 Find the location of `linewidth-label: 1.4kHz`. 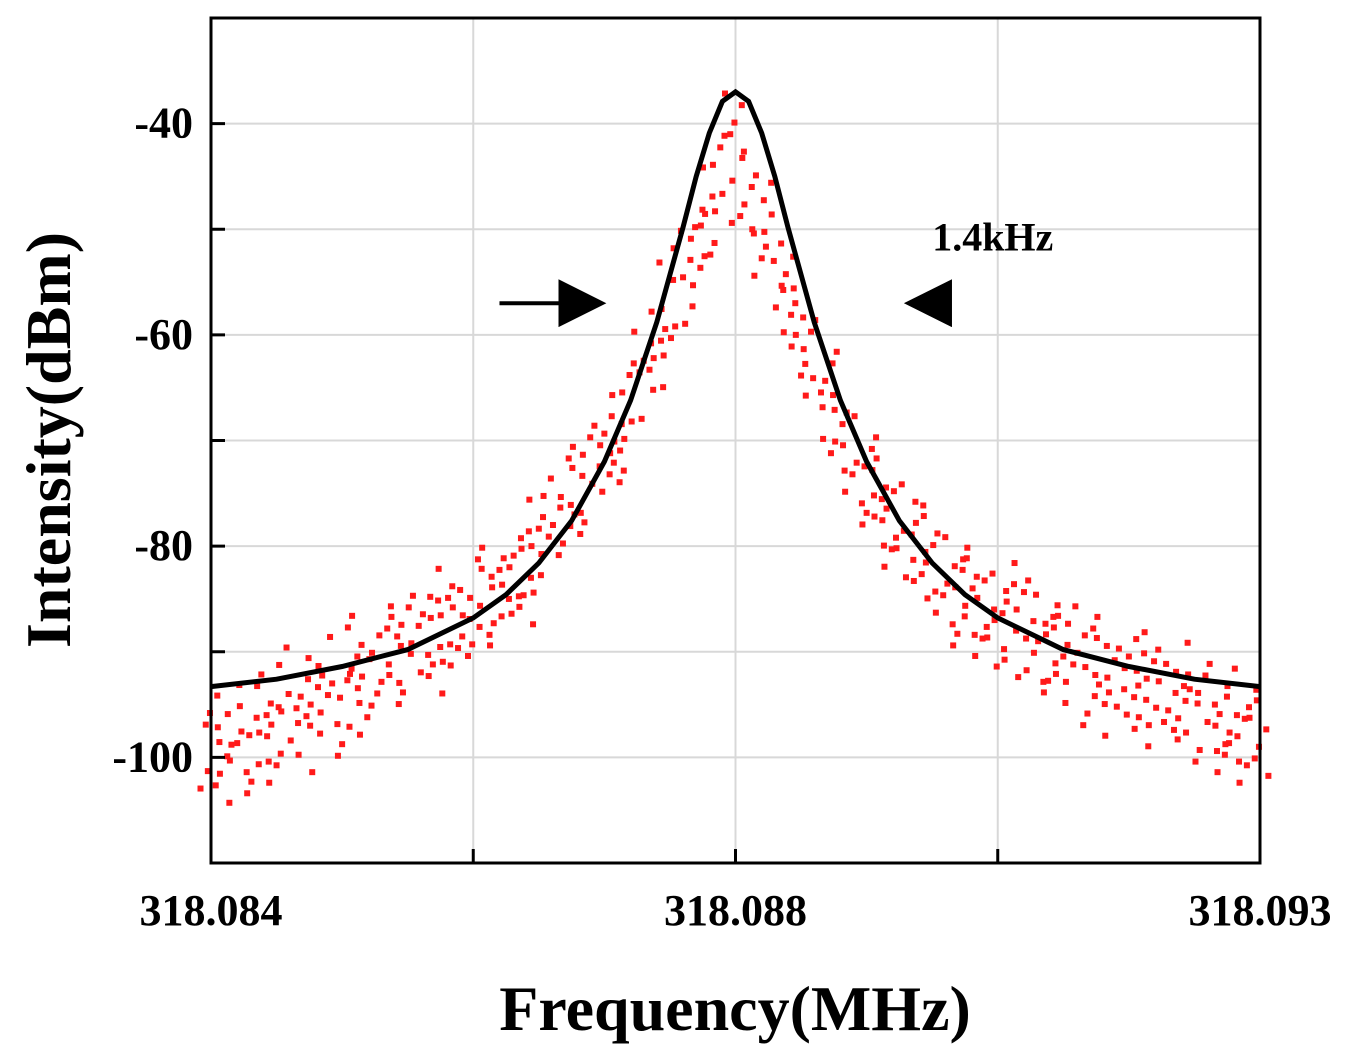

linewidth-label: 1.4kHz is located at coordinates (992, 236).